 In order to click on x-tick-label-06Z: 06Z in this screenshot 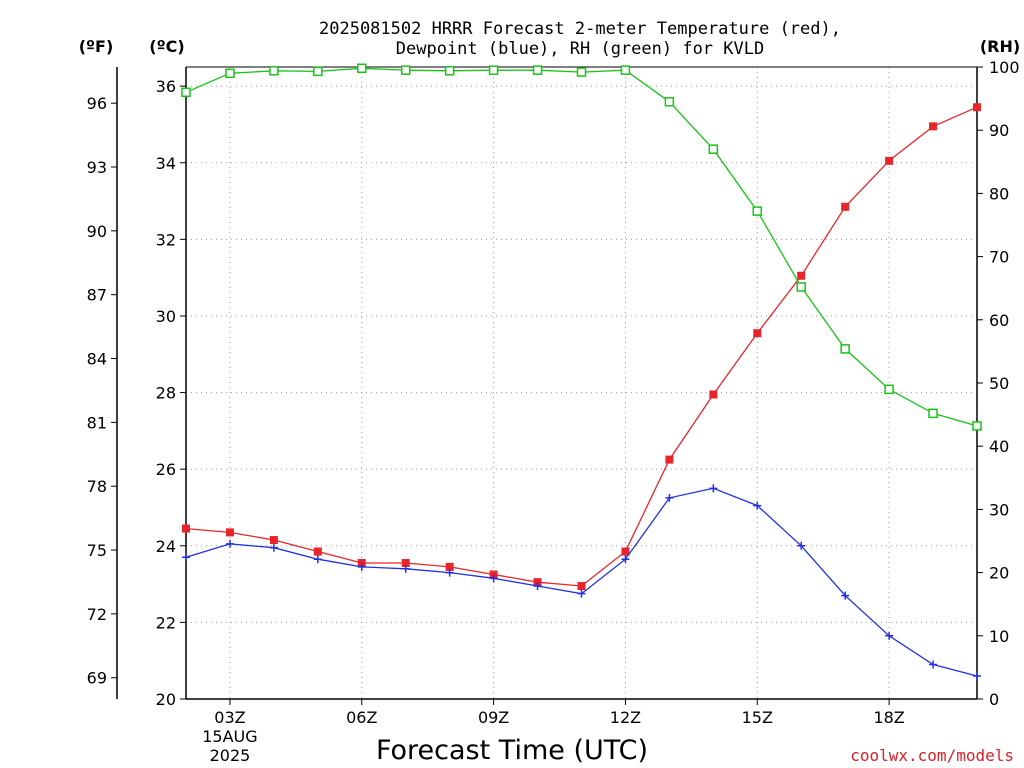, I will do `click(361, 717)`.